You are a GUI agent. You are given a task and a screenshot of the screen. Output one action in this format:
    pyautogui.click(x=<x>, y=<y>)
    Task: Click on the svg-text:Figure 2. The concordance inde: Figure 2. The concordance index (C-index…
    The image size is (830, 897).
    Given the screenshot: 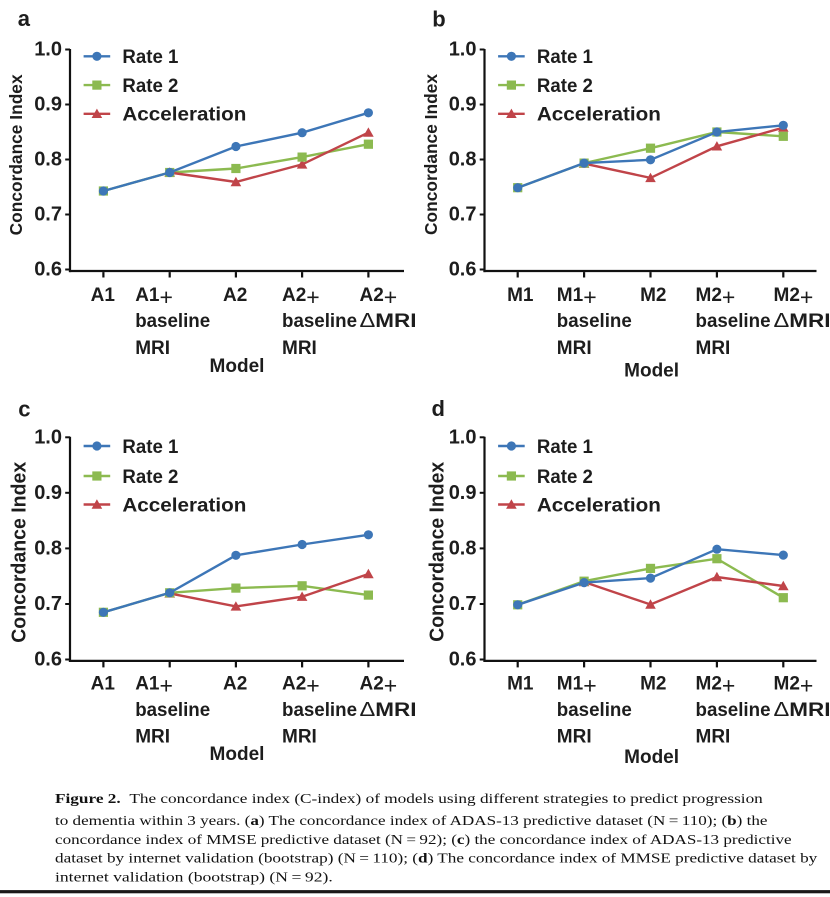 What is the action you would take?
    pyautogui.click(x=409, y=798)
    